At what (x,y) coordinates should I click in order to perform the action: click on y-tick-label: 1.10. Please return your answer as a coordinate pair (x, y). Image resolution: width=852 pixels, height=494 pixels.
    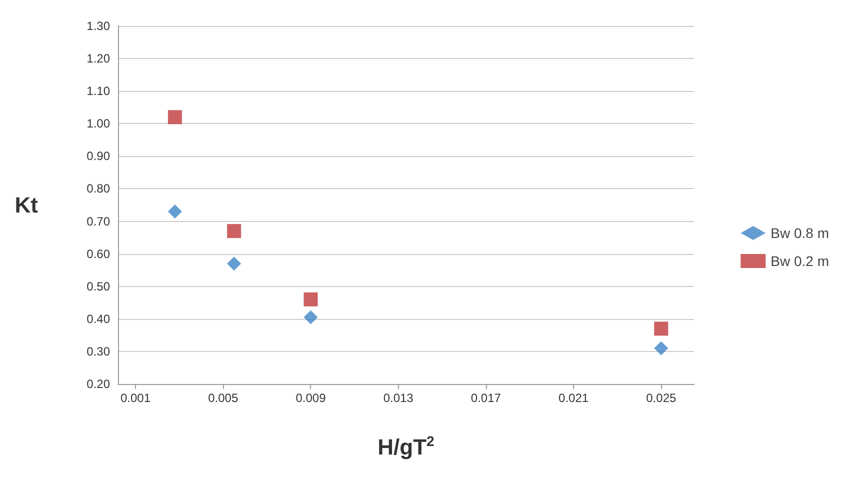
    Looking at the image, I should click on (98, 91).